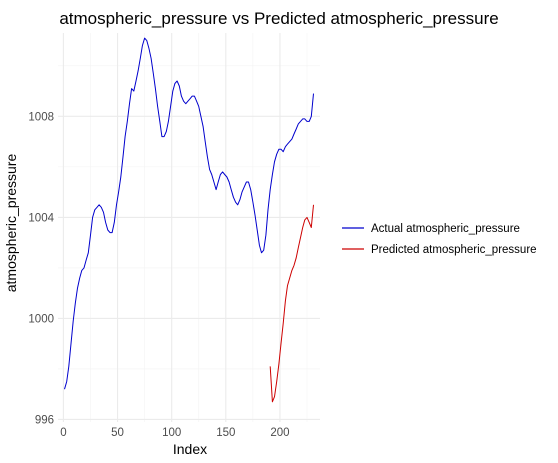 This screenshot has height=463, width=558. Describe the element at coordinates (41, 117) in the screenshot. I see `y-tick-label: 1008` at that location.